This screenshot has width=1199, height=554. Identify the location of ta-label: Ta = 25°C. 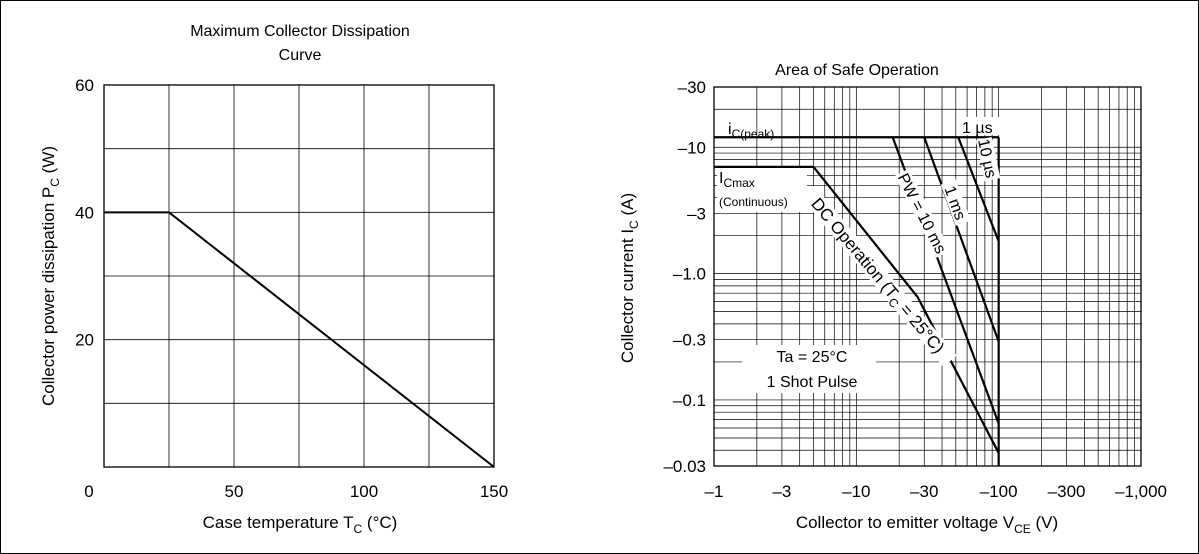
(812, 357).